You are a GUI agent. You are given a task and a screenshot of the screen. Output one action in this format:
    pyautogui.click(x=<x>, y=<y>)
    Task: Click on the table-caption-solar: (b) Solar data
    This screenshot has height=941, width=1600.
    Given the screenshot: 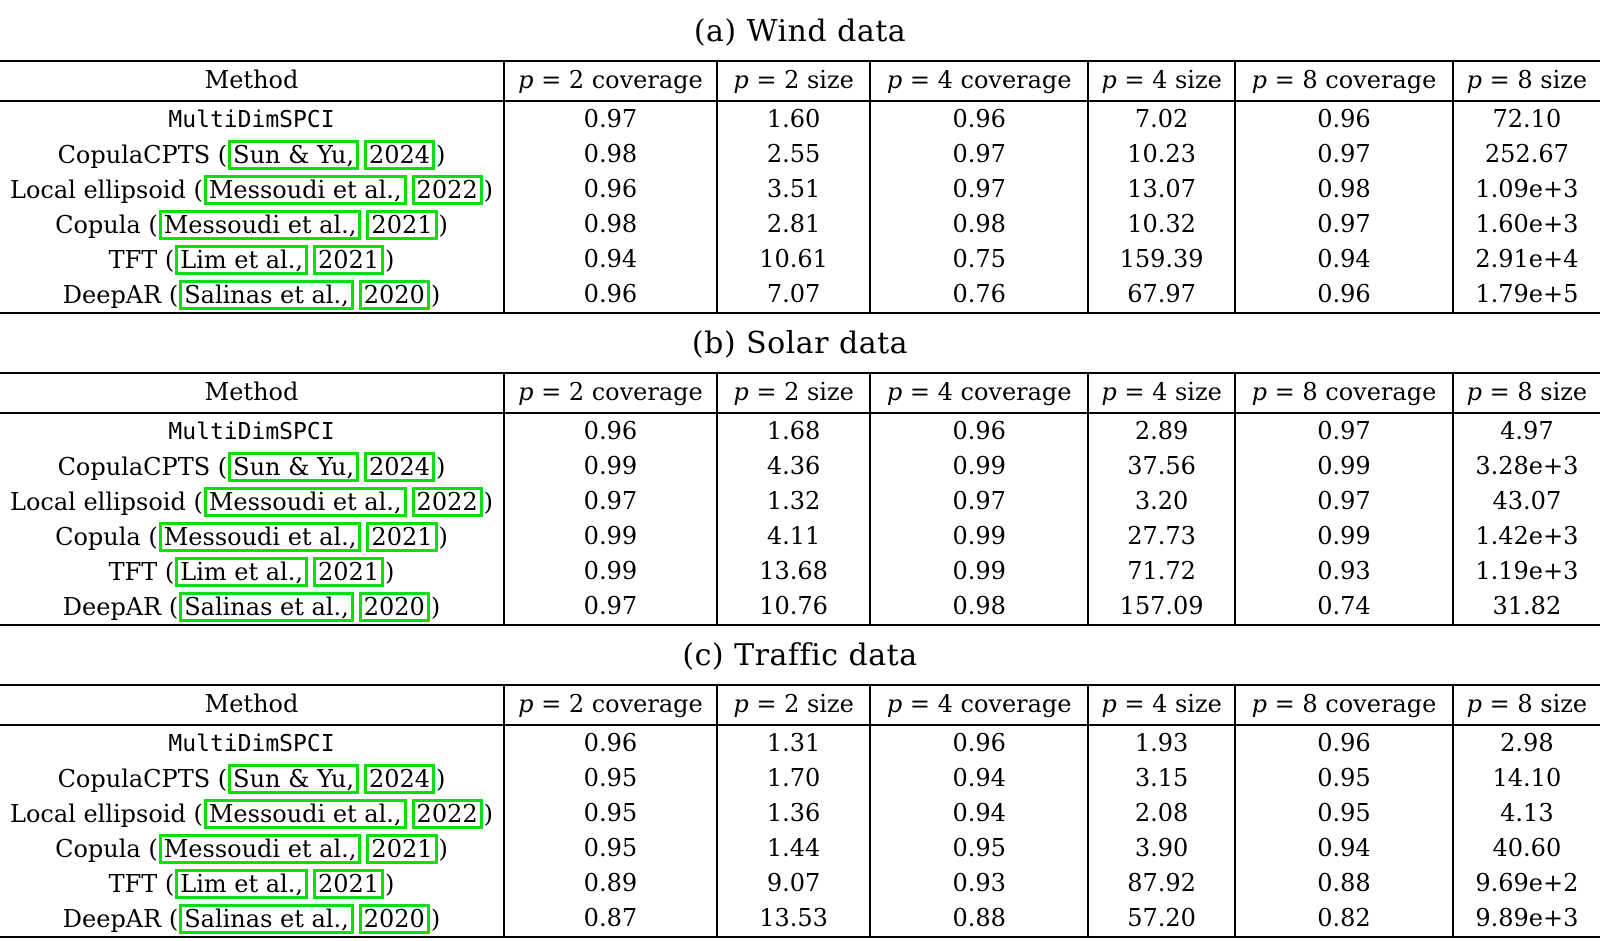 What is the action you would take?
    pyautogui.click(x=800, y=343)
    